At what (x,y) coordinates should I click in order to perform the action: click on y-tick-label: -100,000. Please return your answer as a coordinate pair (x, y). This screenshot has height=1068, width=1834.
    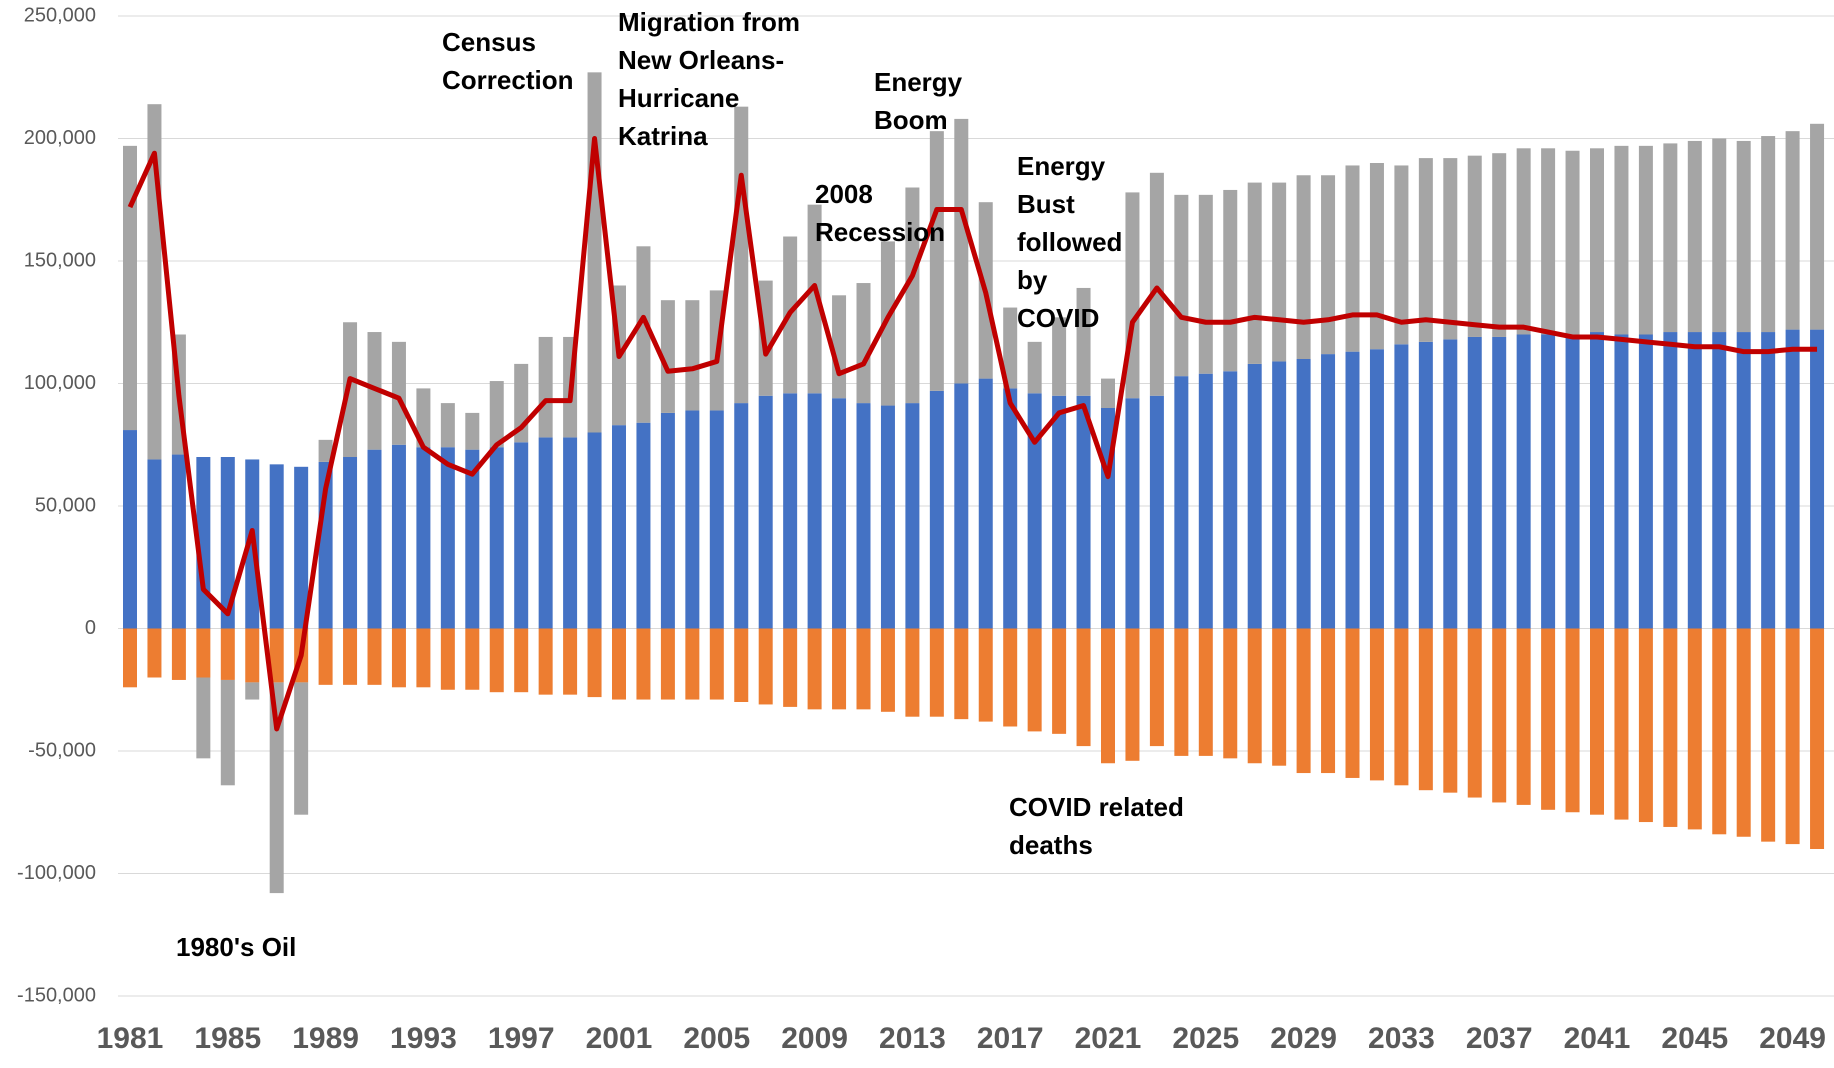
    Looking at the image, I should click on (56, 873).